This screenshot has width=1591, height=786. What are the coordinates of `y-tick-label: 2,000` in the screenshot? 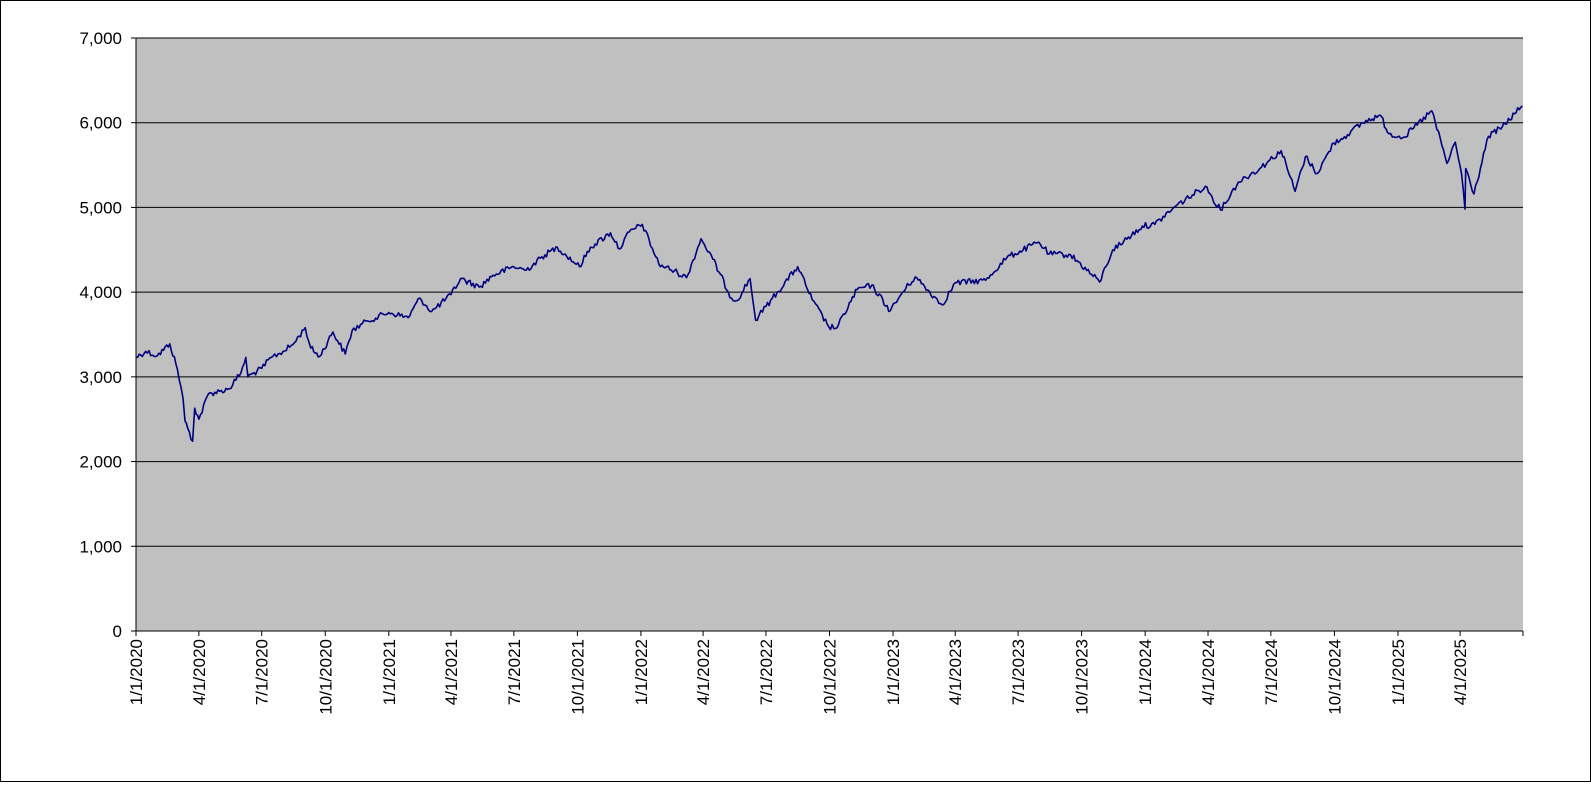 It's located at (100, 462).